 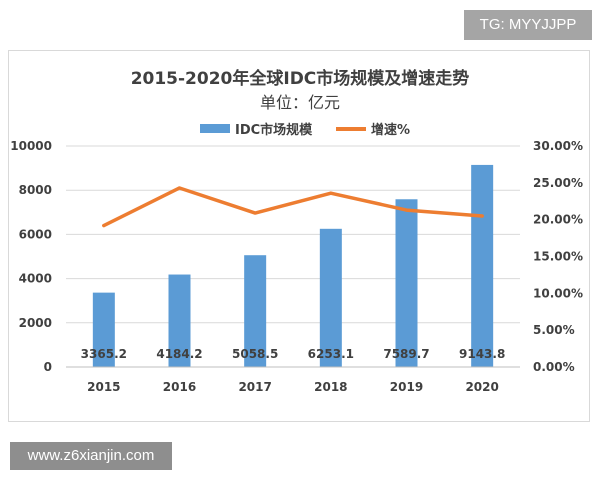 What do you see at coordinates (215, 128) in the screenshot?
I see `legend-bar-swatch` at bounding box center [215, 128].